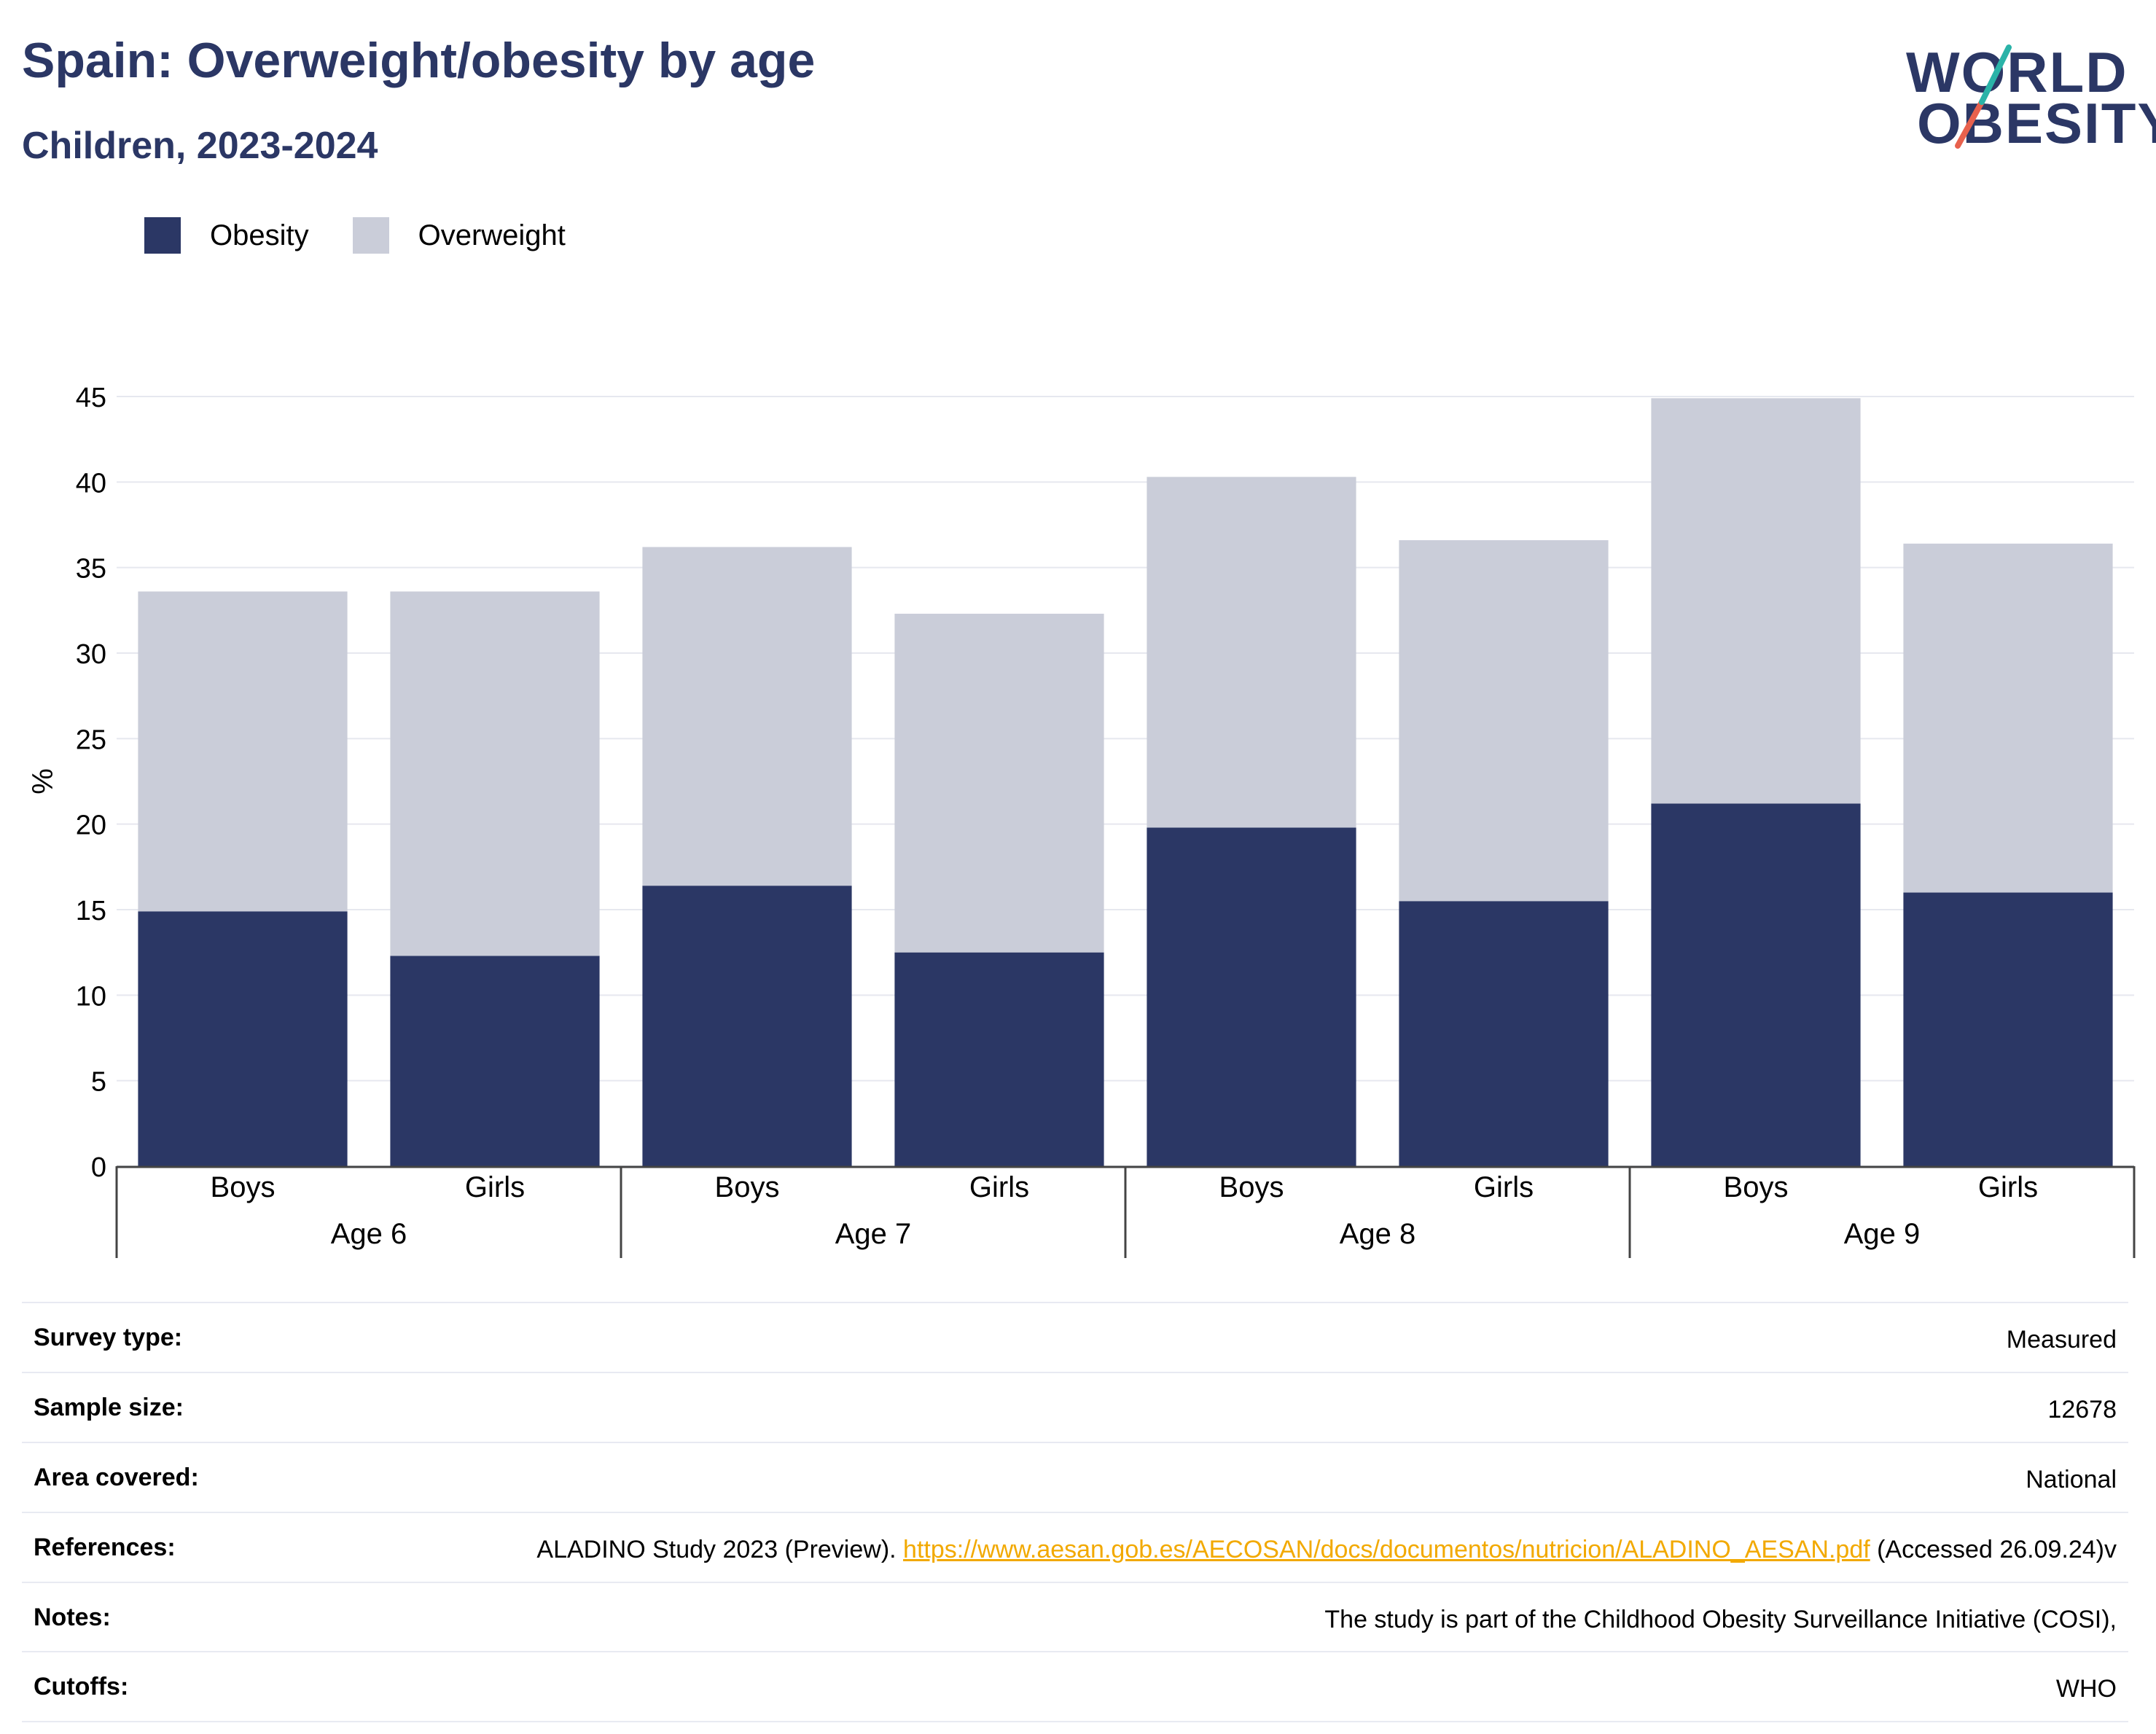  I want to click on details-label: Cutoffs:, so click(81, 1687).